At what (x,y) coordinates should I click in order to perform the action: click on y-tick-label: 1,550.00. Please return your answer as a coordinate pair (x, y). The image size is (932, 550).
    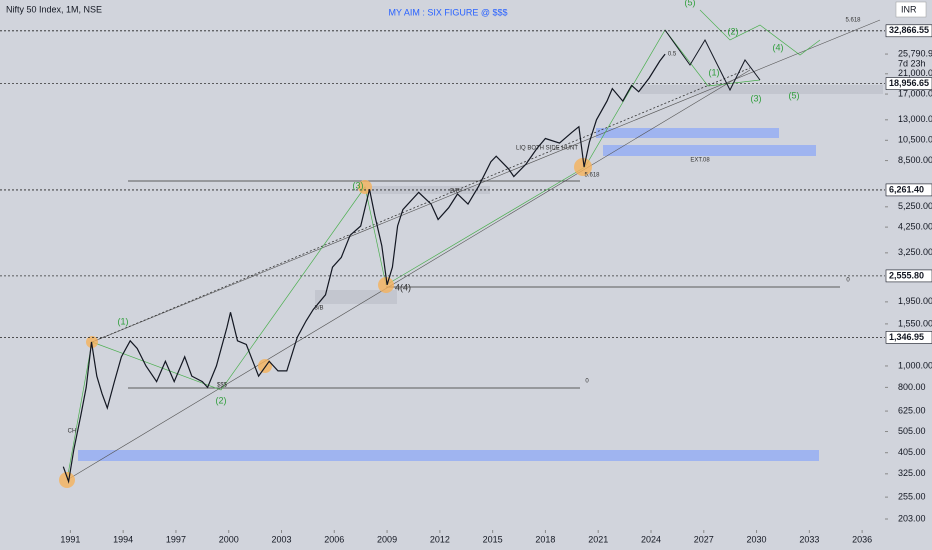
    Looking at the image, I should click on (915, 323).